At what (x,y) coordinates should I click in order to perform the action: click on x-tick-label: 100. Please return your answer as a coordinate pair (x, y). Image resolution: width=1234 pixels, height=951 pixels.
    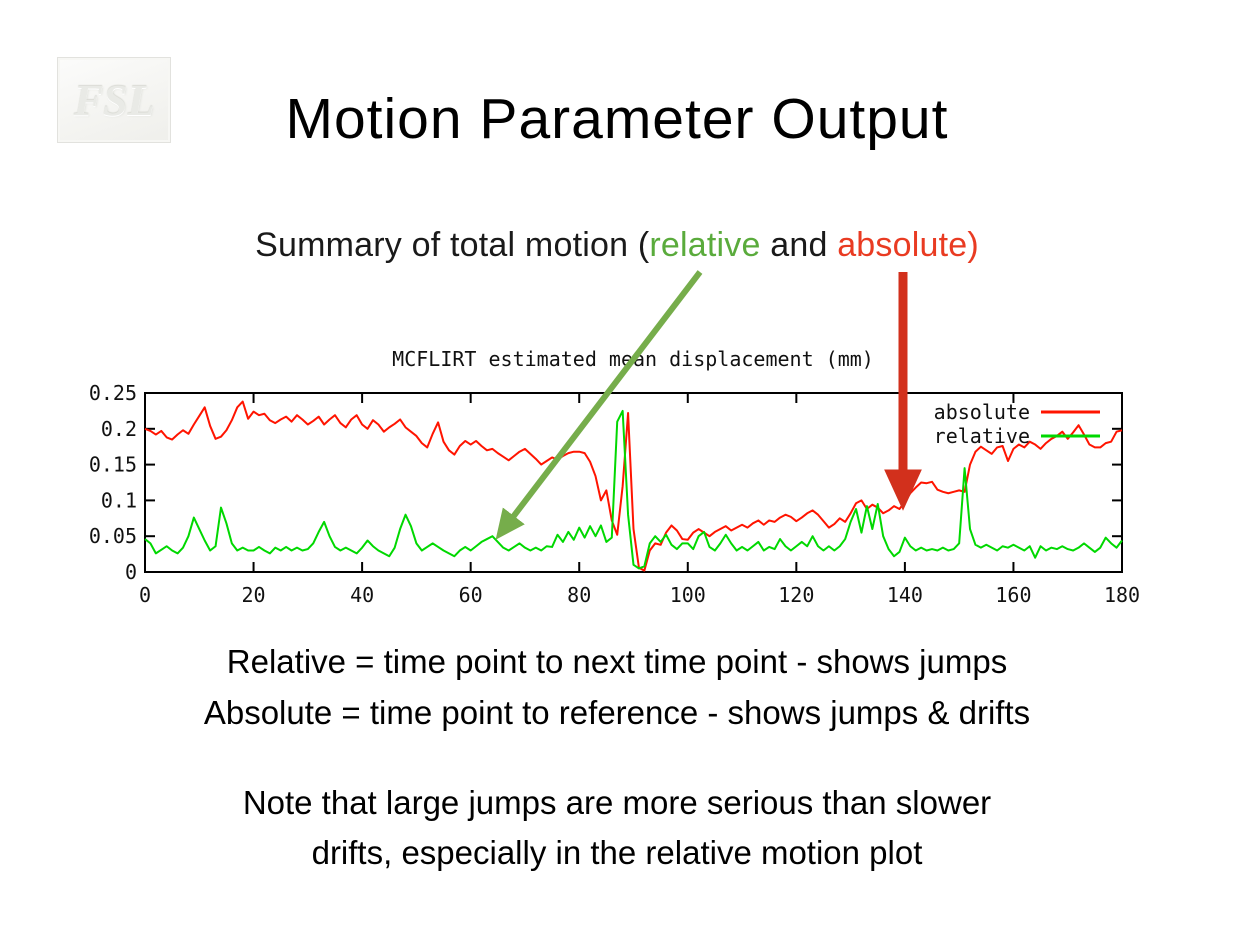
    Looking at the image, I should click on (688, 595).